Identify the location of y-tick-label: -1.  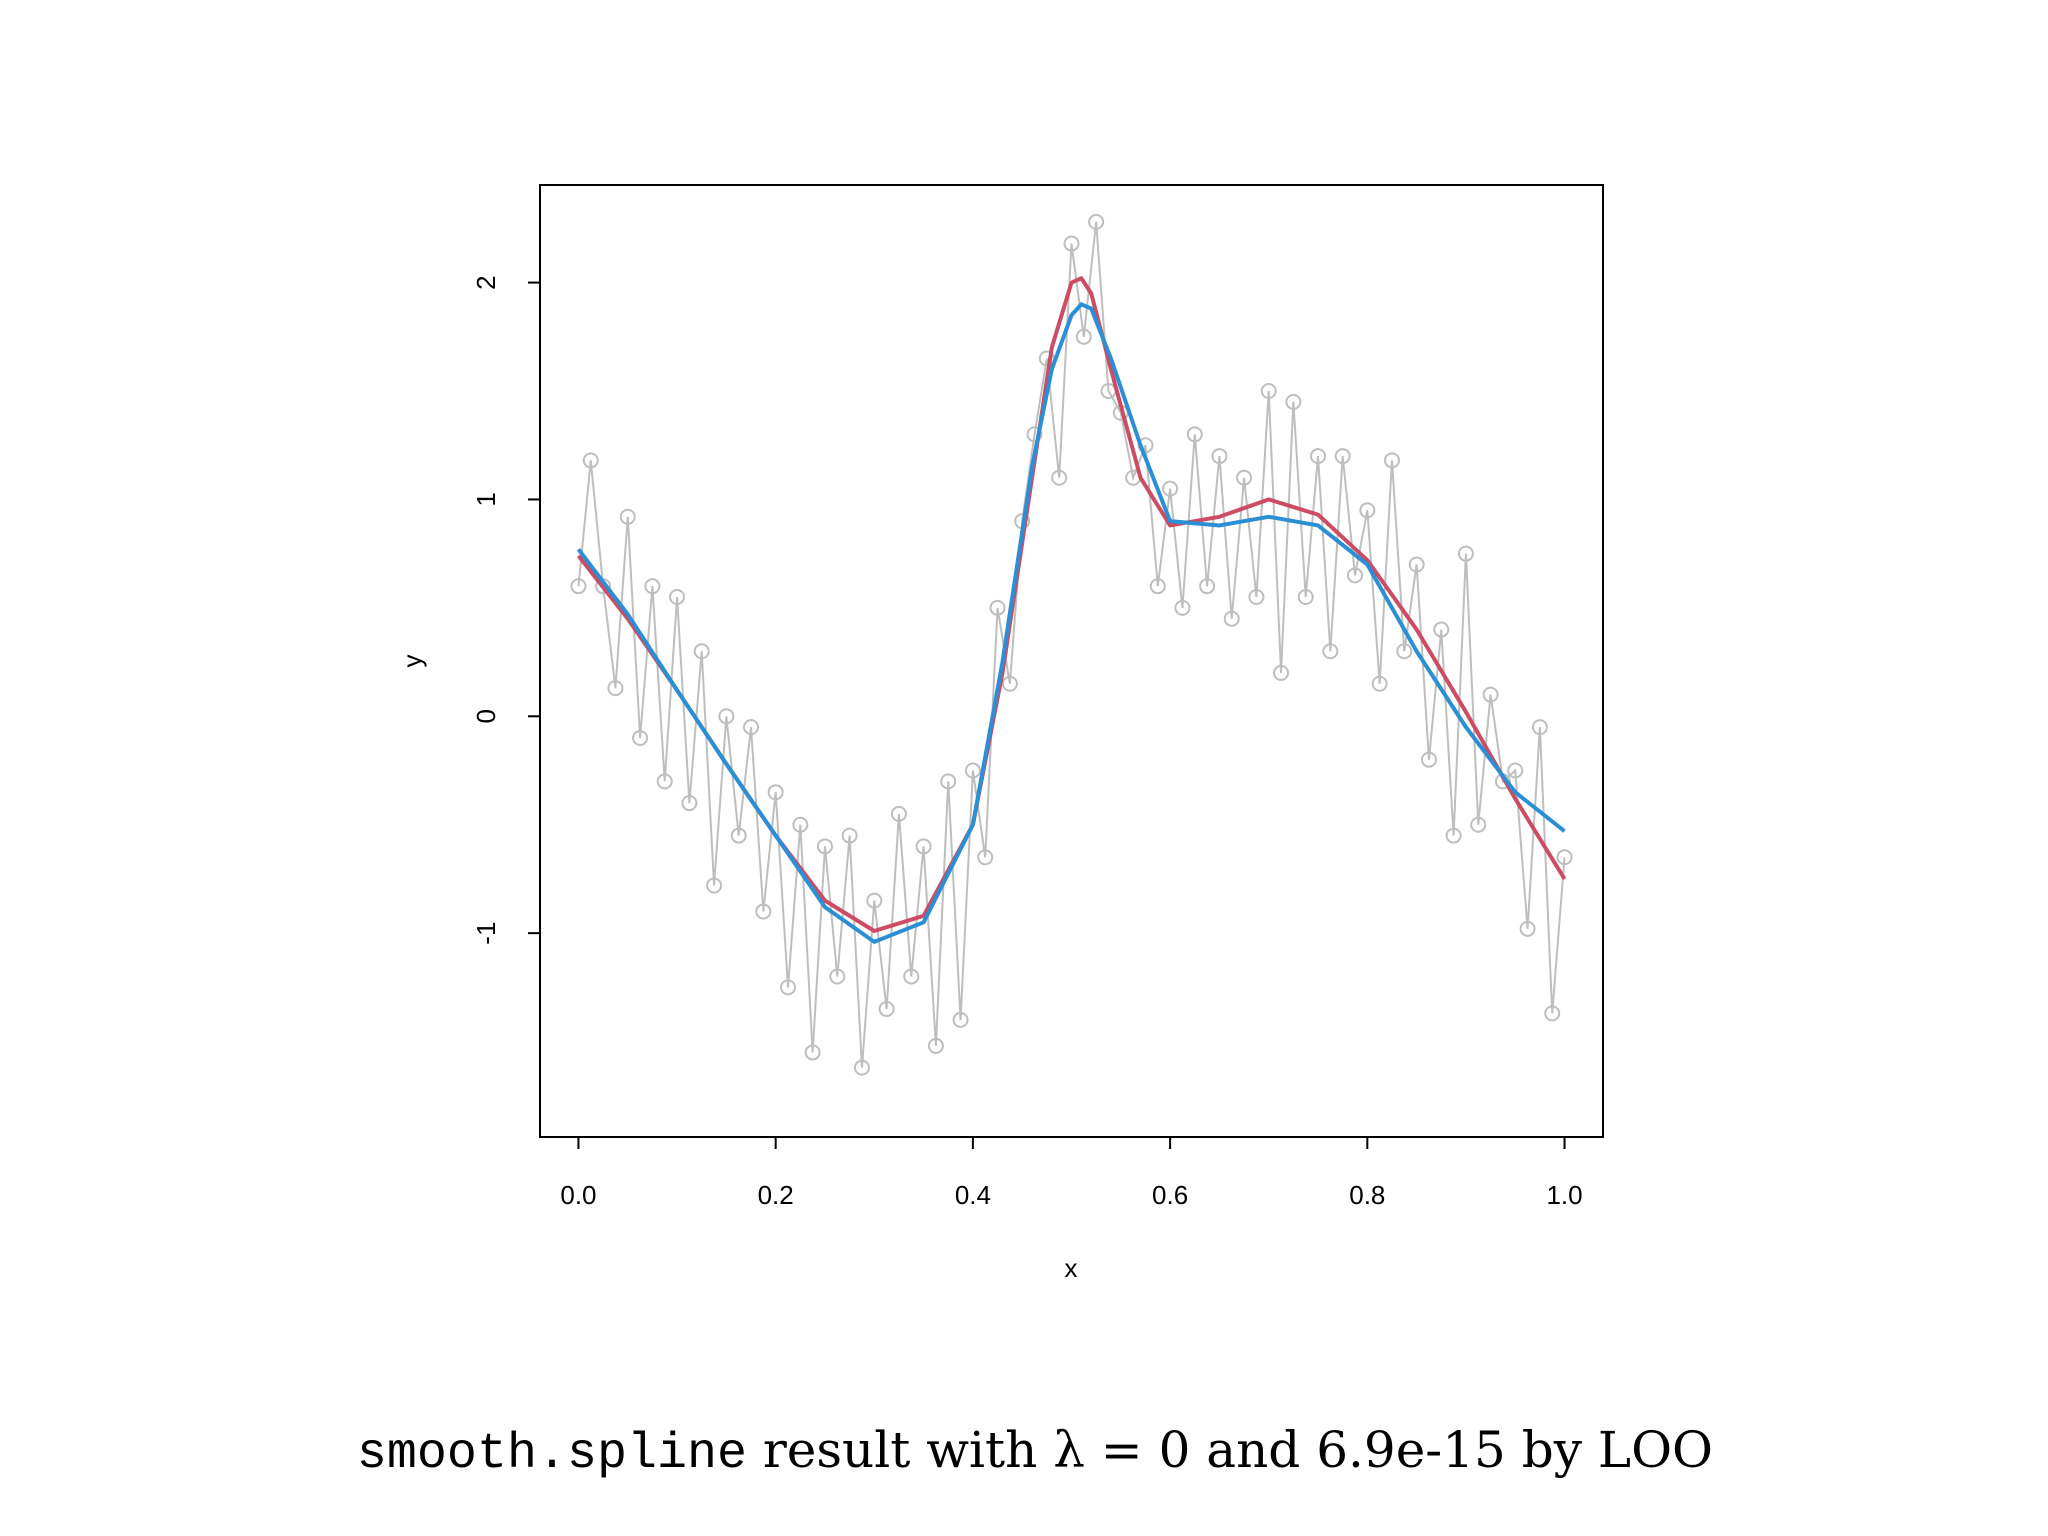
(486, 933).